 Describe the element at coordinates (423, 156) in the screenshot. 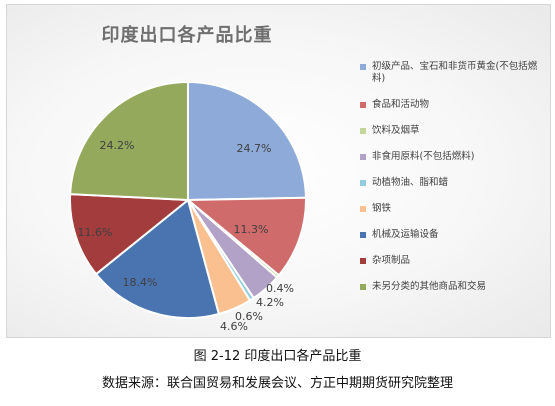

I see `legend-label-3: 非食用原料(不包括燃料)` at that location.